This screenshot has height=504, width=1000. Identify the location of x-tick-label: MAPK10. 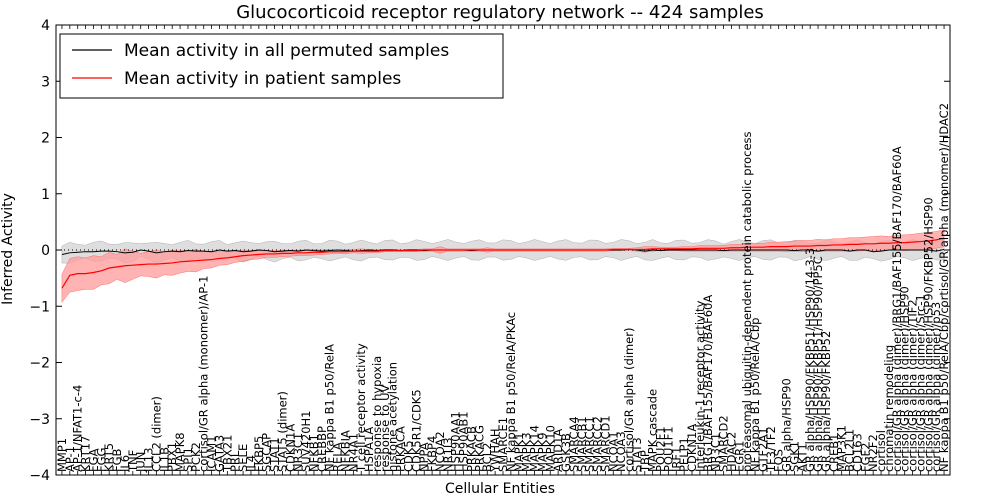
(550, 448).